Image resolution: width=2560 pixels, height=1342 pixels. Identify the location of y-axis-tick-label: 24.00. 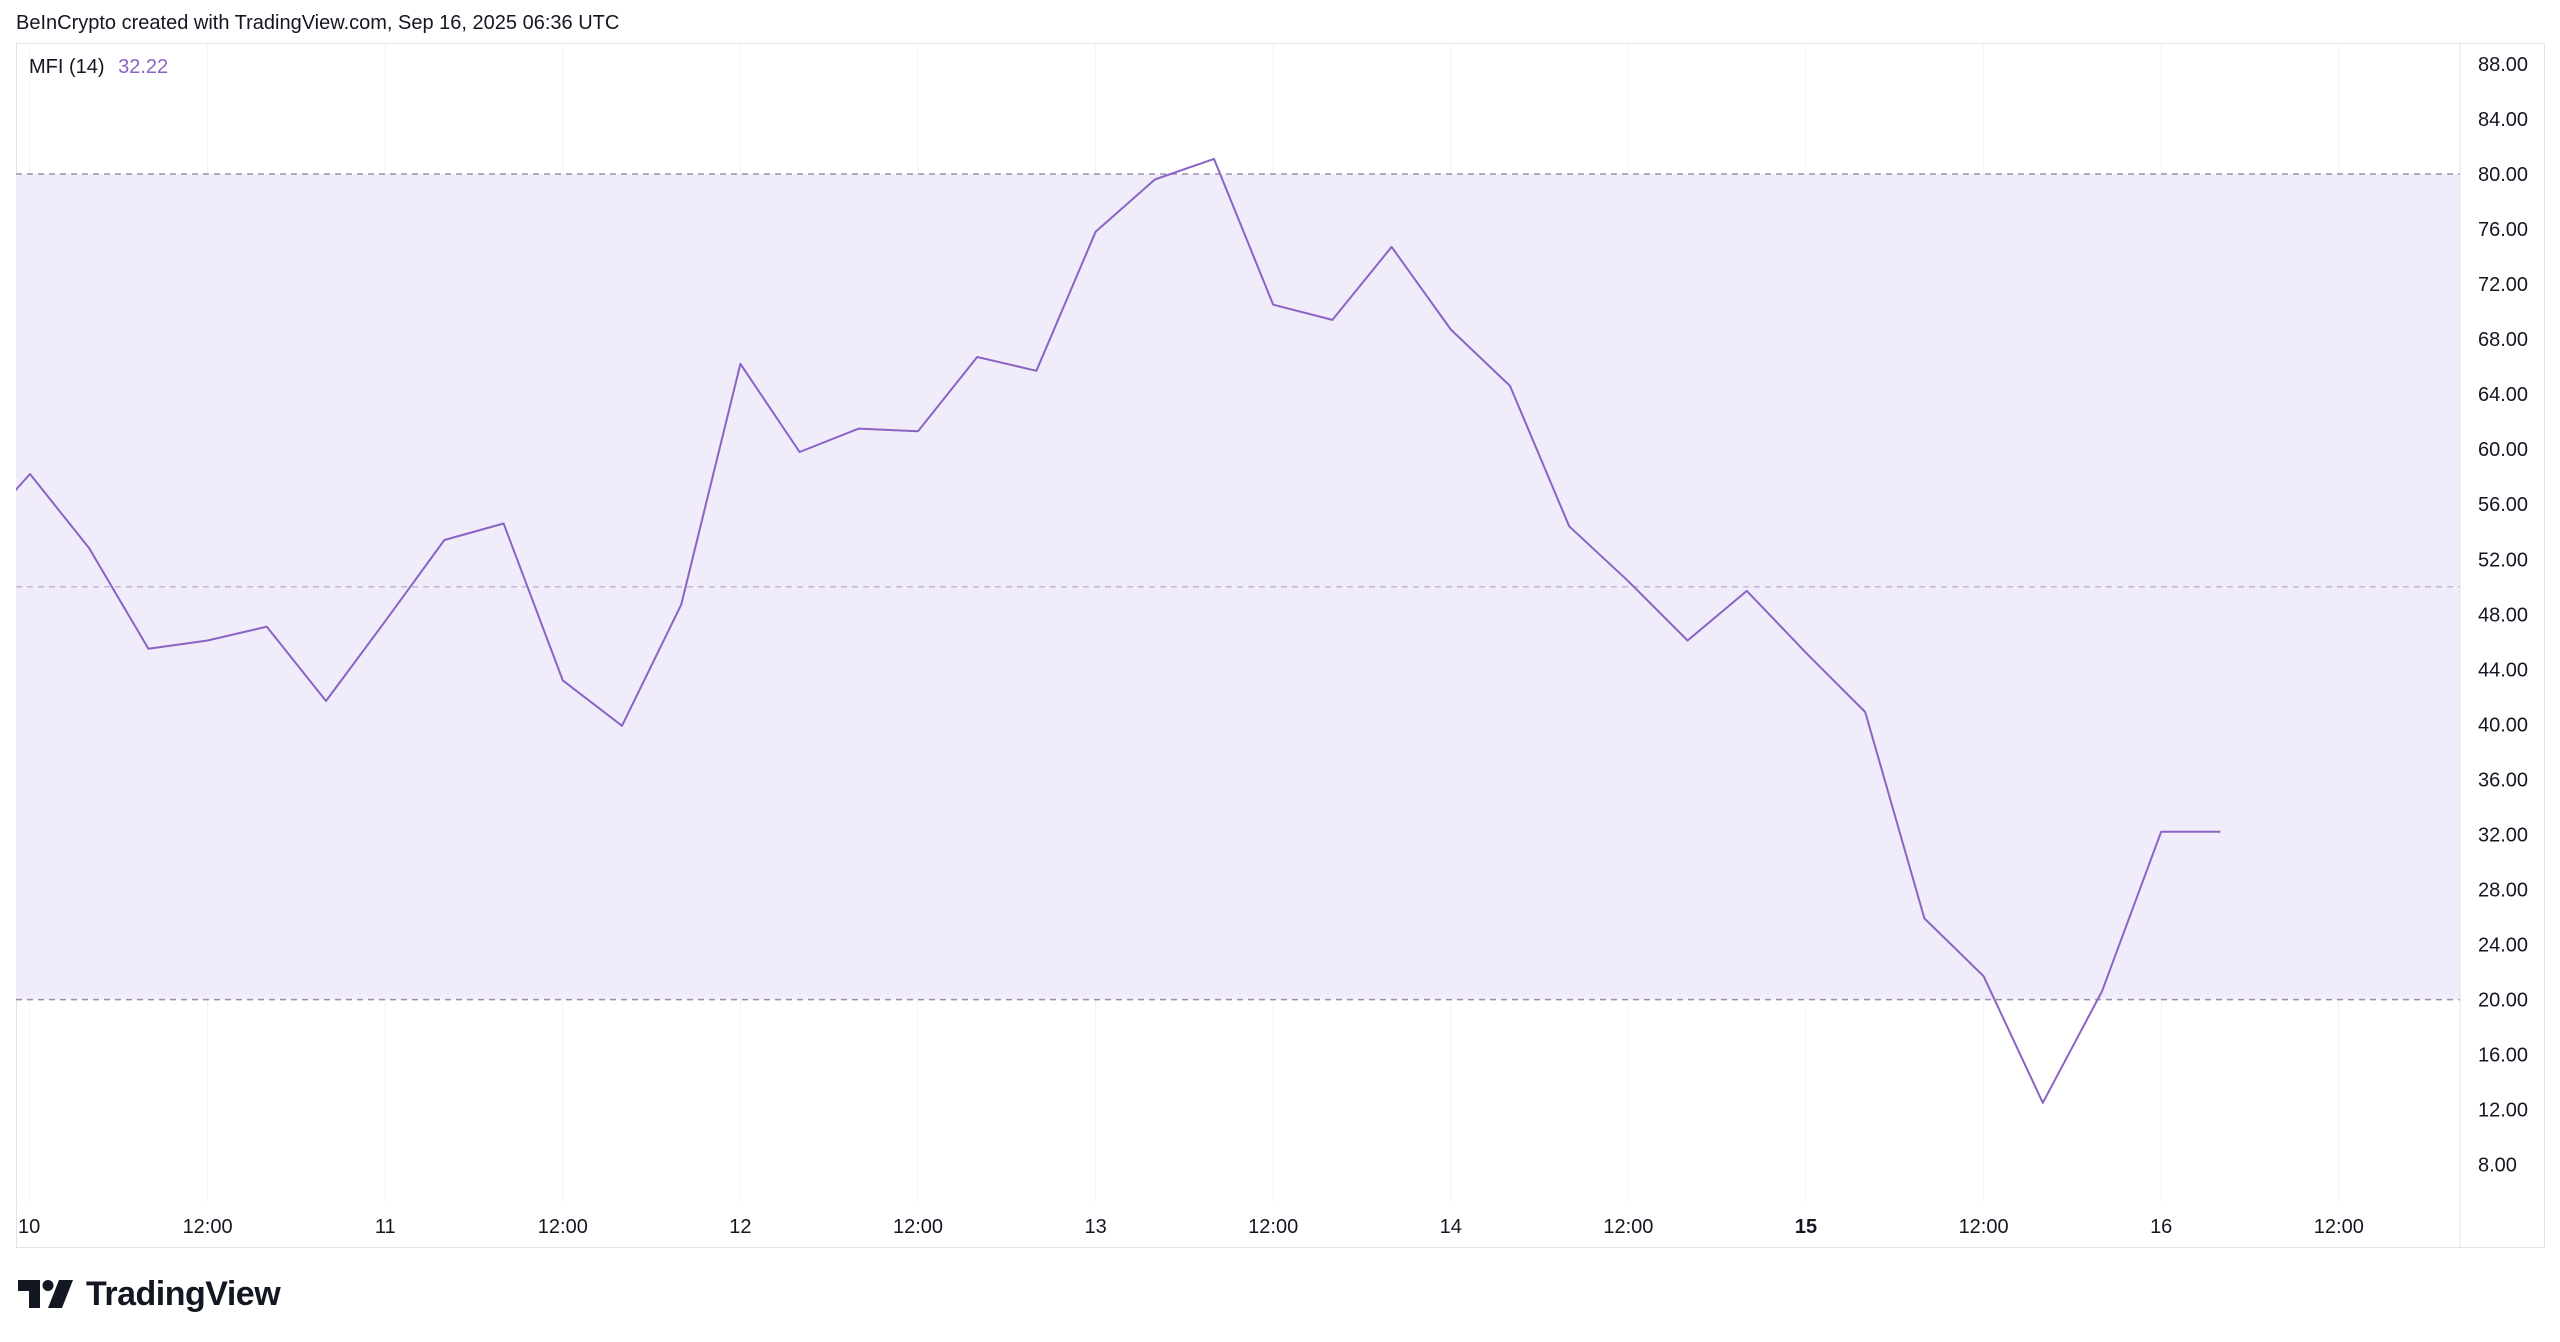
(2503, 946).